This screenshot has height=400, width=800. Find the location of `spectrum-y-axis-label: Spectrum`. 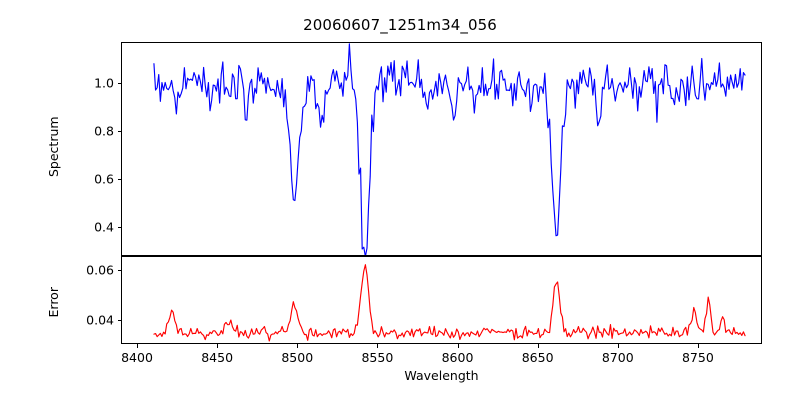

spectrum-y-axis-label: Spectrum is located at coordinates (53, 146).